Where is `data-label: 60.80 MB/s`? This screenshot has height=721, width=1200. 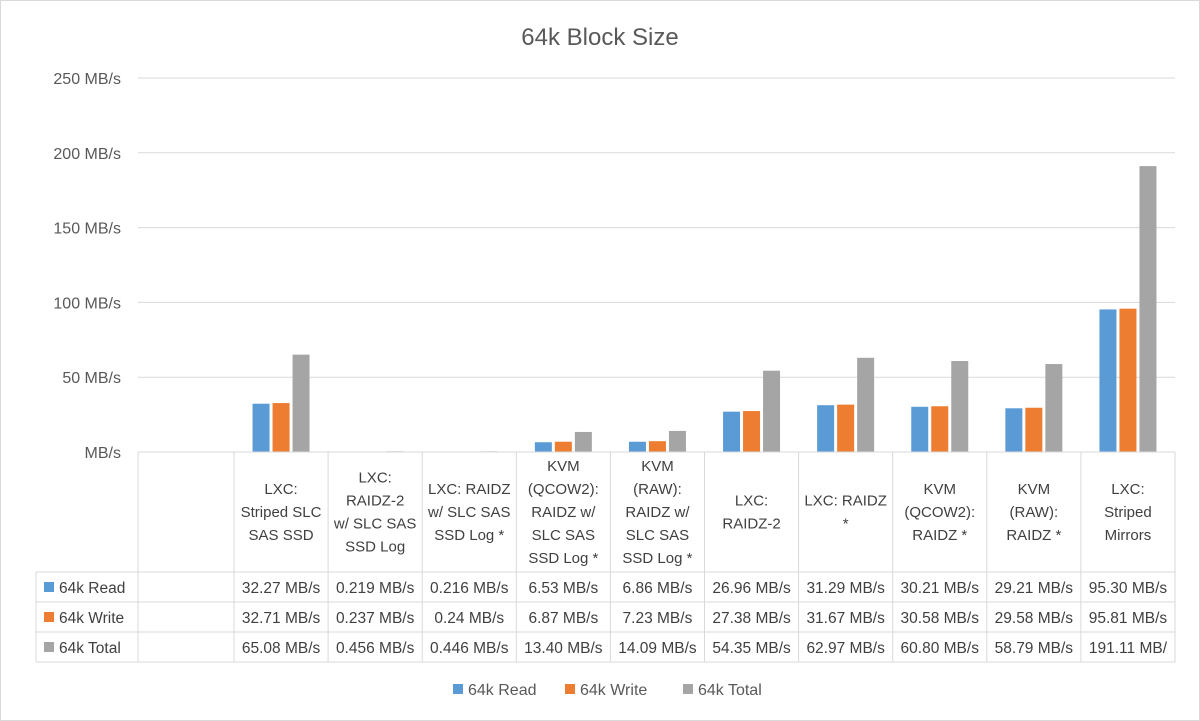 data-label: 60.80 MB/s is located at coordinates (940, 648).